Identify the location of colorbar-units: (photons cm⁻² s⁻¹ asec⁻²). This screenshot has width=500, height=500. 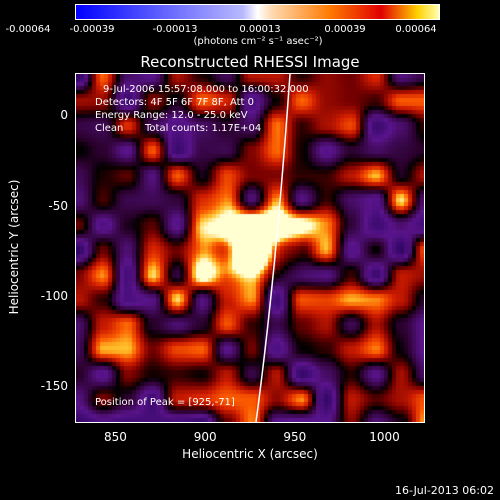
(258, 41).